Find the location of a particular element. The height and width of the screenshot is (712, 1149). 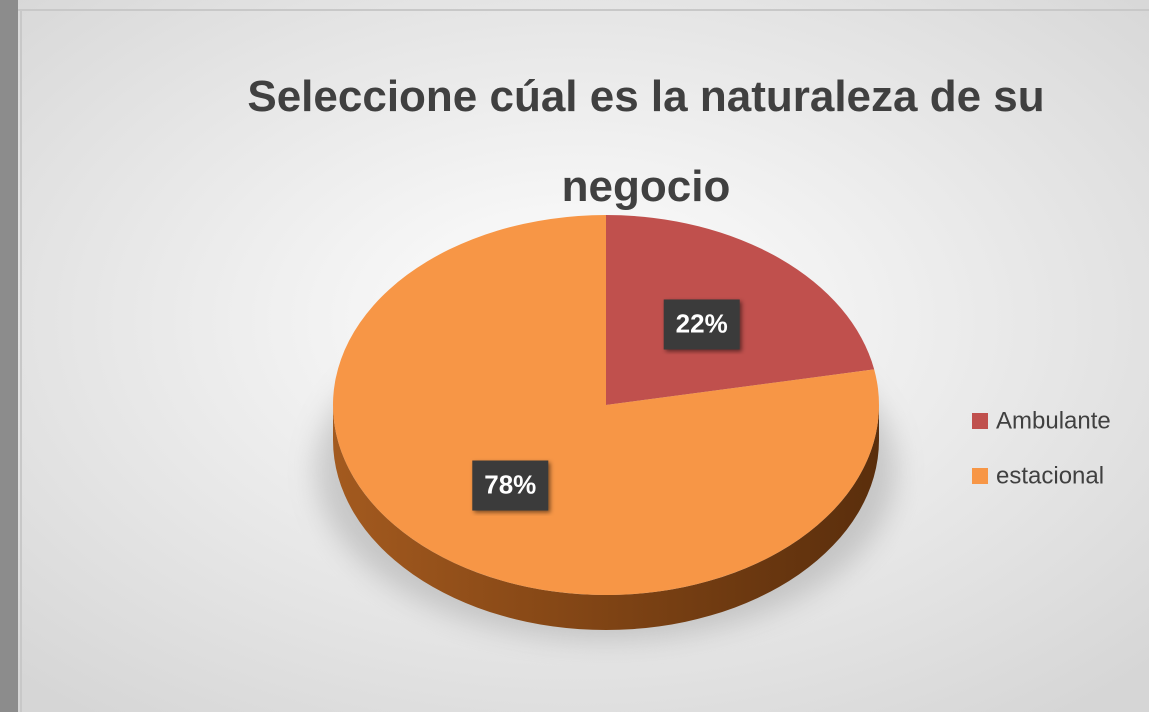

data-label: 78% is located at coordinates (510, 484).